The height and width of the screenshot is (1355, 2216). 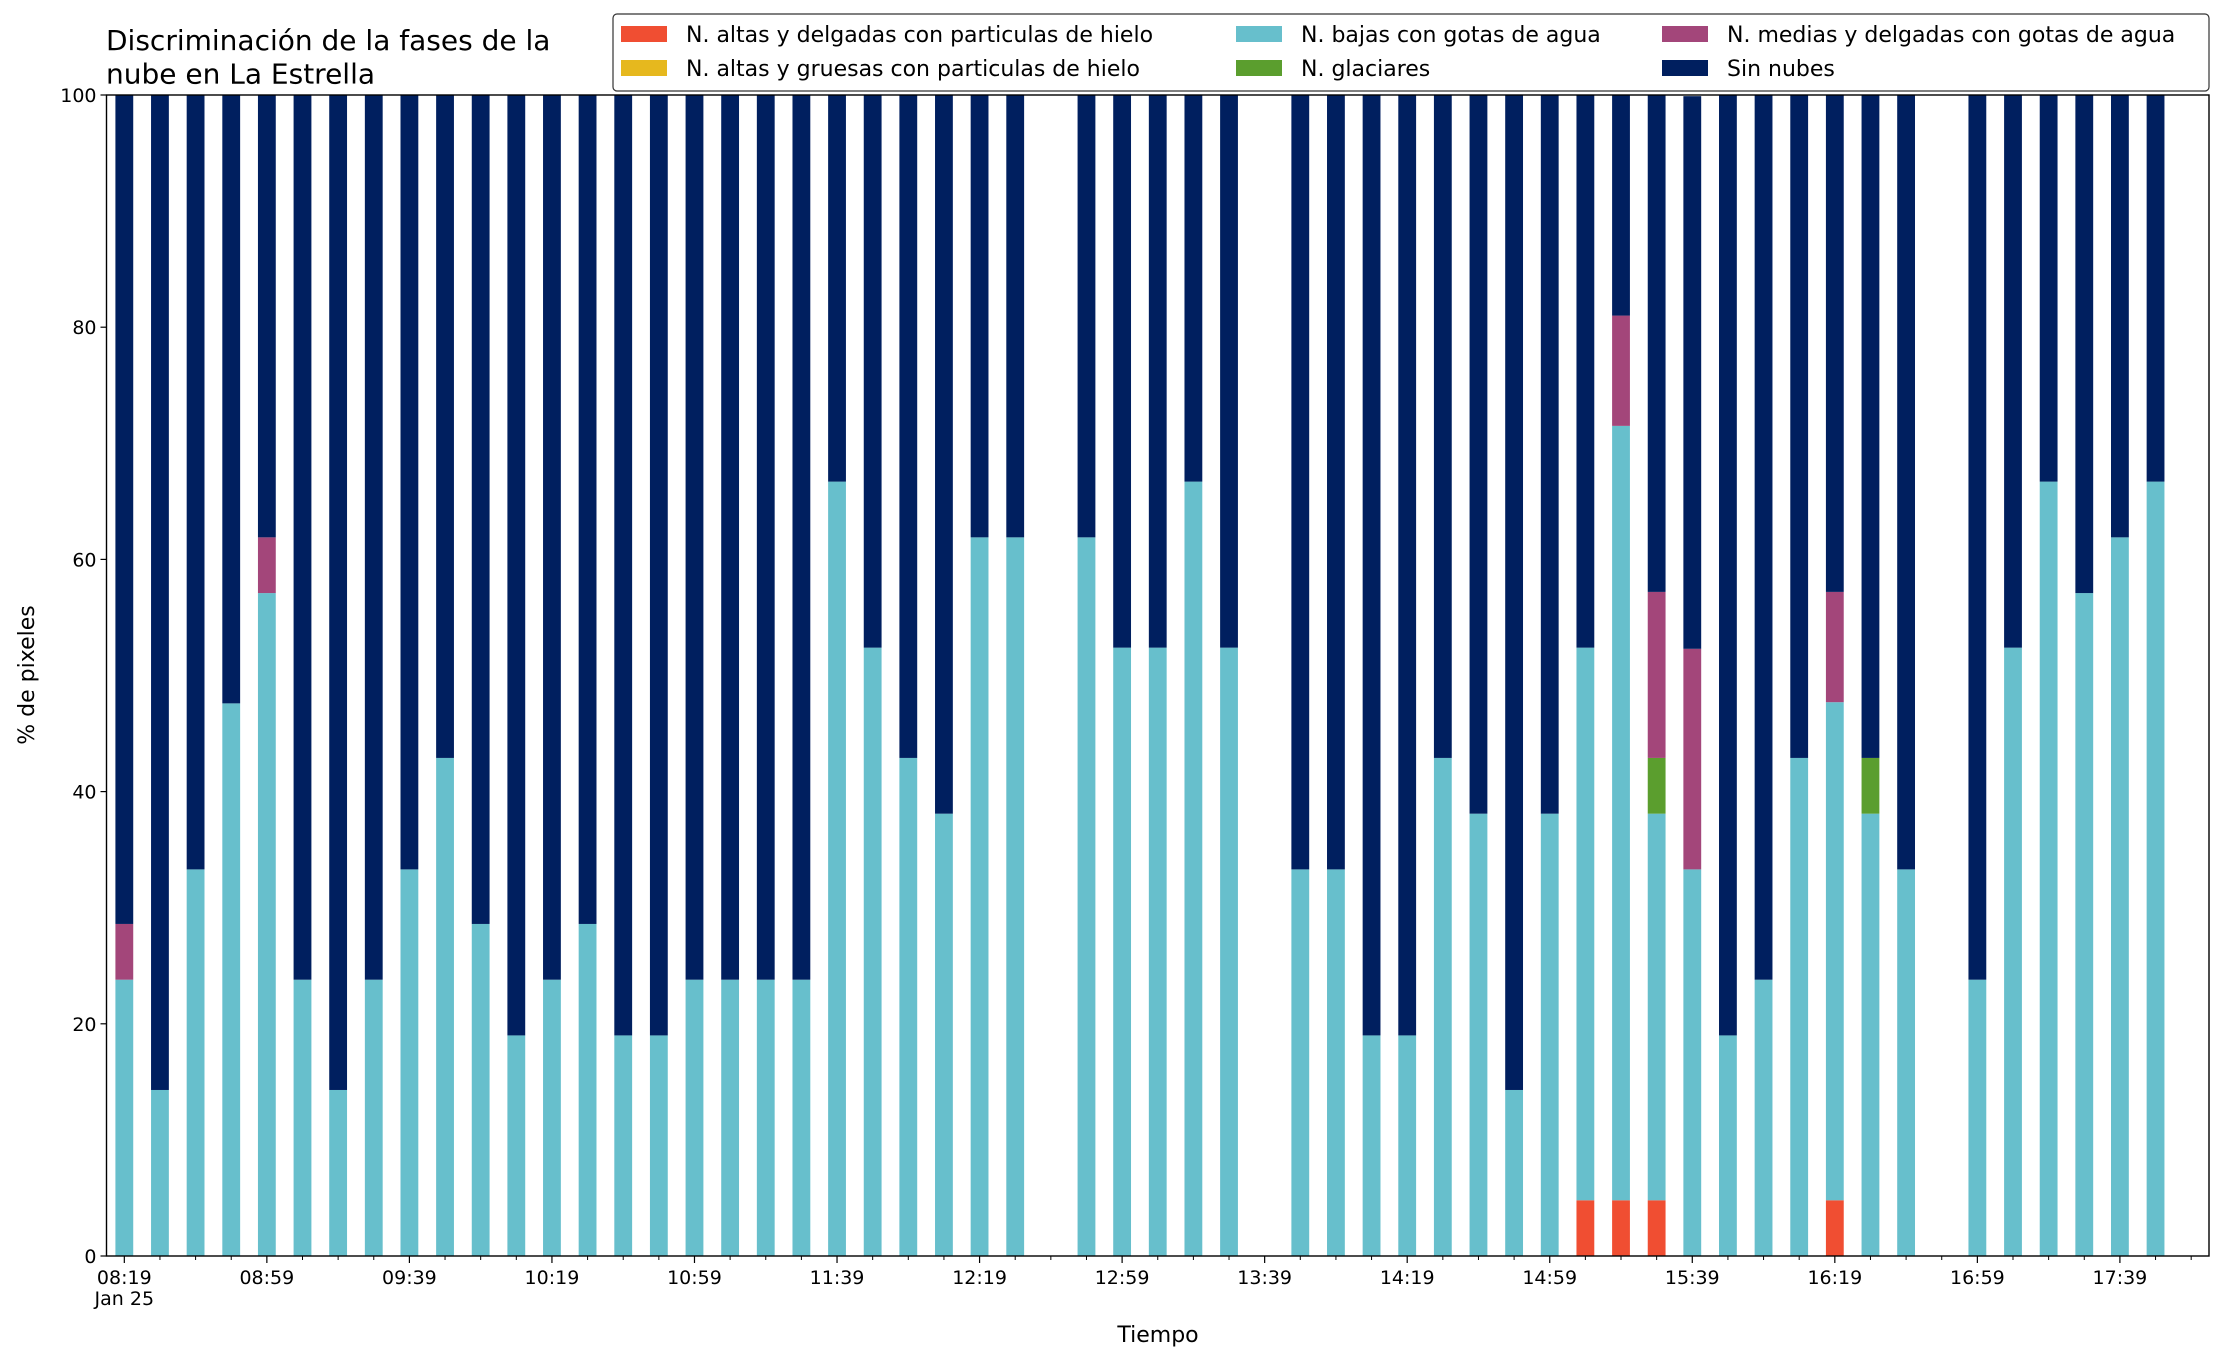 What do you see at coordinates (1977, 1278) in the screenshot?
I see `x-tick-label: 16:59` at bounding box center [1977, 1278].